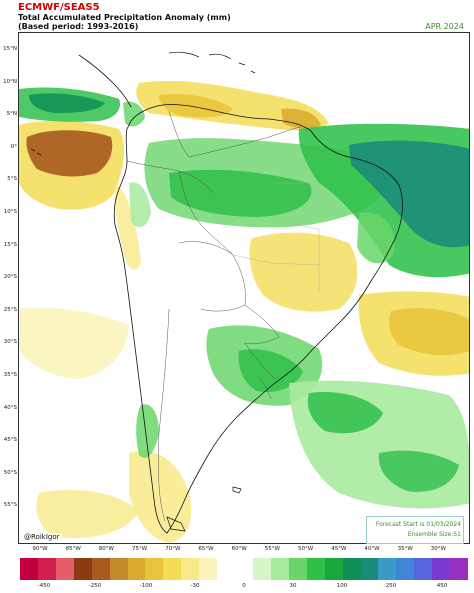 This screenshot has width=474, height=593. I want to click on latitude-label: 35°S, so click(10, 375).